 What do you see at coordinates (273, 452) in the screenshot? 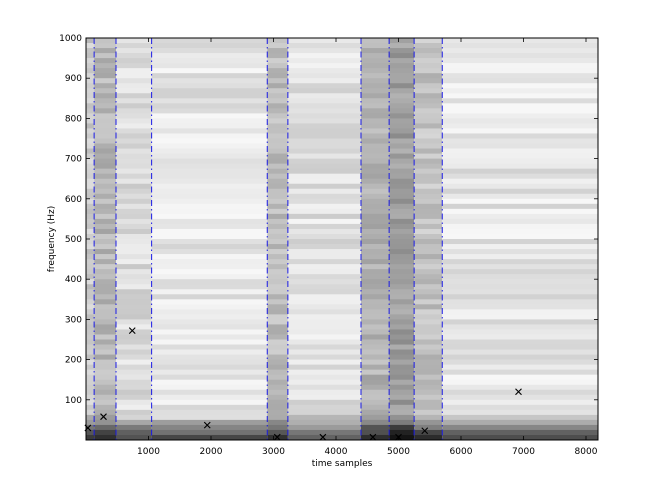
I see `x-tick-label: 3000` at bounding box center [273, 452].